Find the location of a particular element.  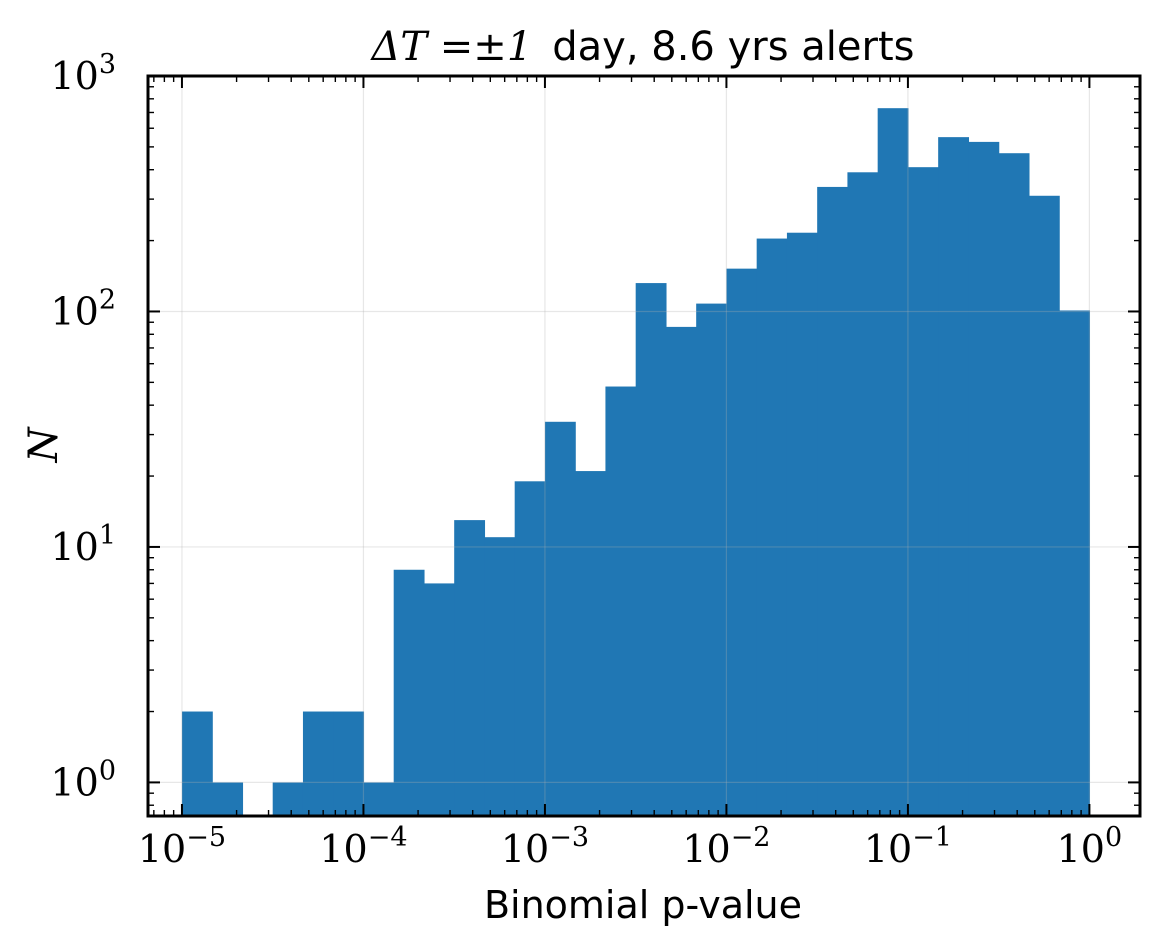

x-tick-labels: 10⁻⁵ 10⁻⁴ 10⁻³ 10⁻² 10⁻¹ 10⁰ is located at coordinates (630, 846).